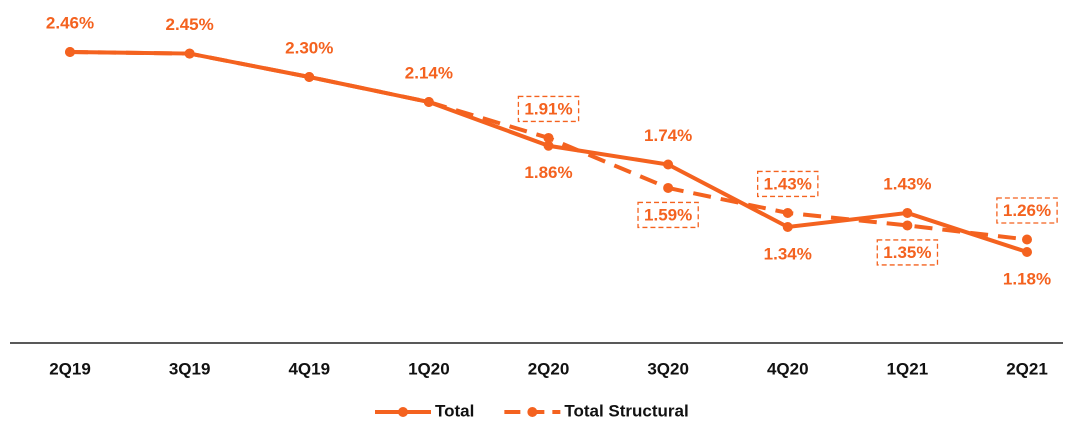  I want to click on data-label: 1.18%, so click(1027, 278).